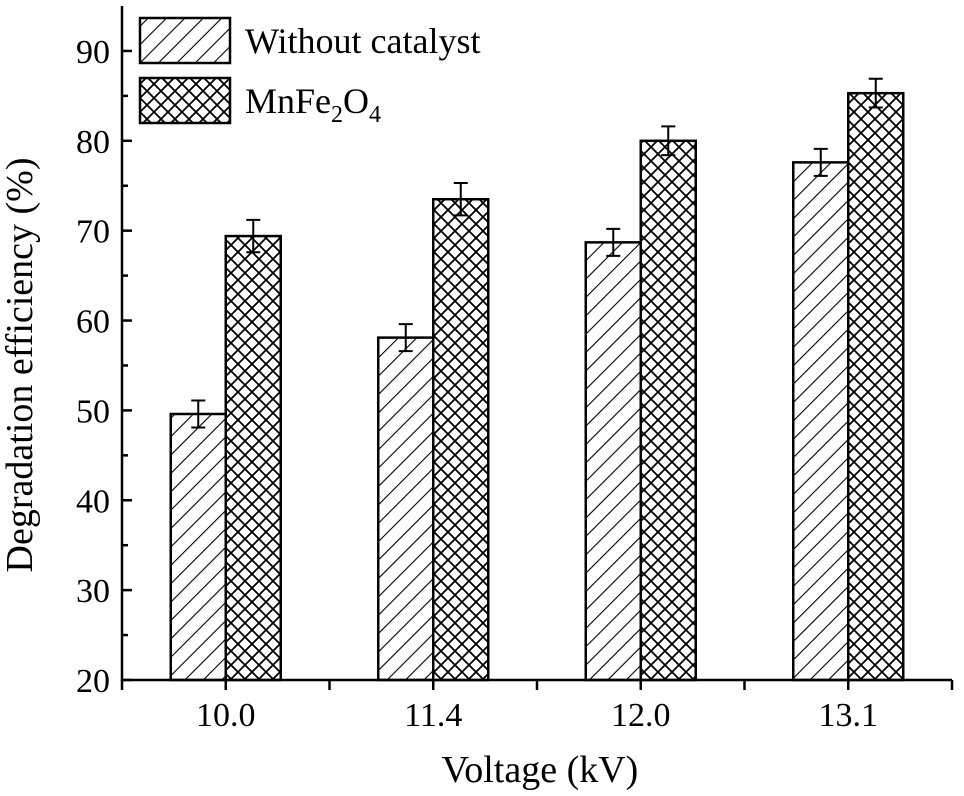 The width and height of the screenshot is (964, 796). What do you see at coordinates (93, 232) in the screenshot?
I see `y-tick-label: 70` at bounding box center [93, 232].